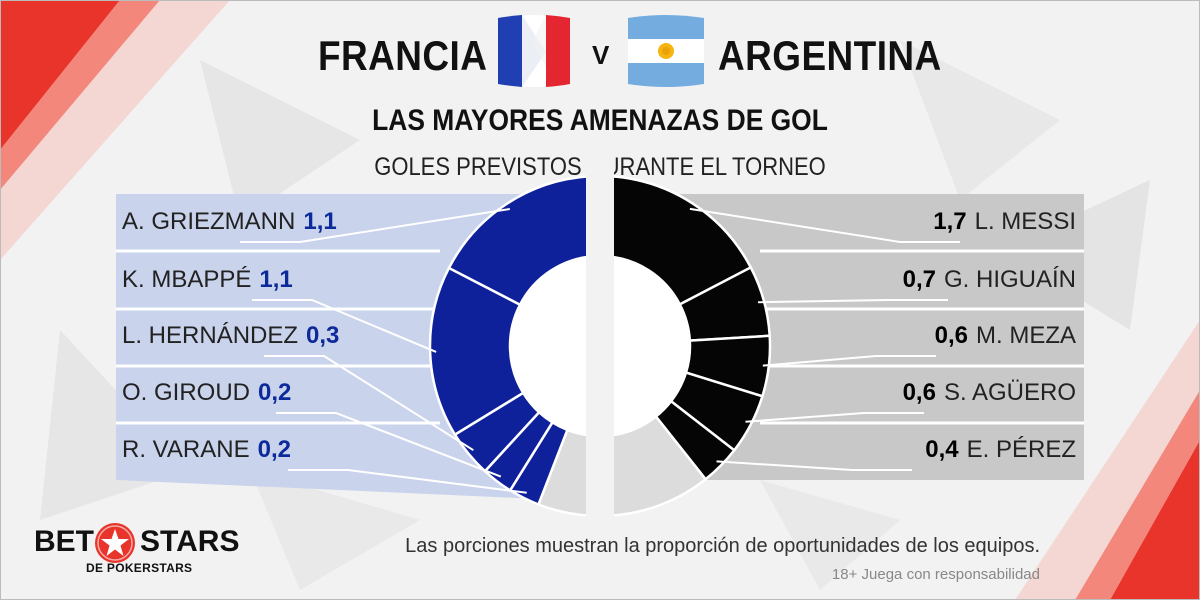  What do you see at coordinates (935, 574) in the screenshot?
I see `disclaimer: 18+ Juega con responsabilidad` at bounding box center [935, 574].